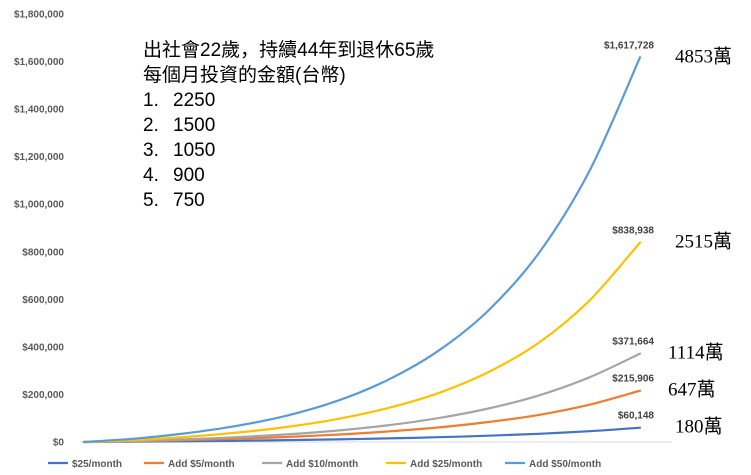  I want to click on note-item-value: 1500, so click(194, 125).